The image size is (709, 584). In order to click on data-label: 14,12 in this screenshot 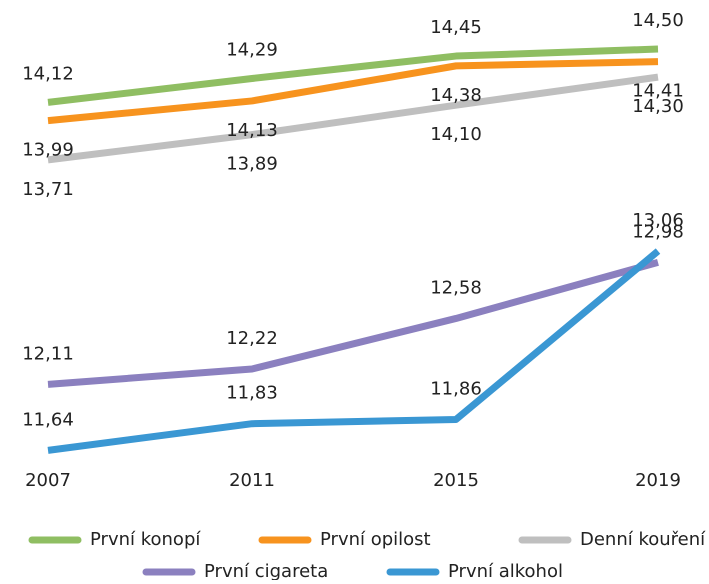, I will do `click(48, 73)`.